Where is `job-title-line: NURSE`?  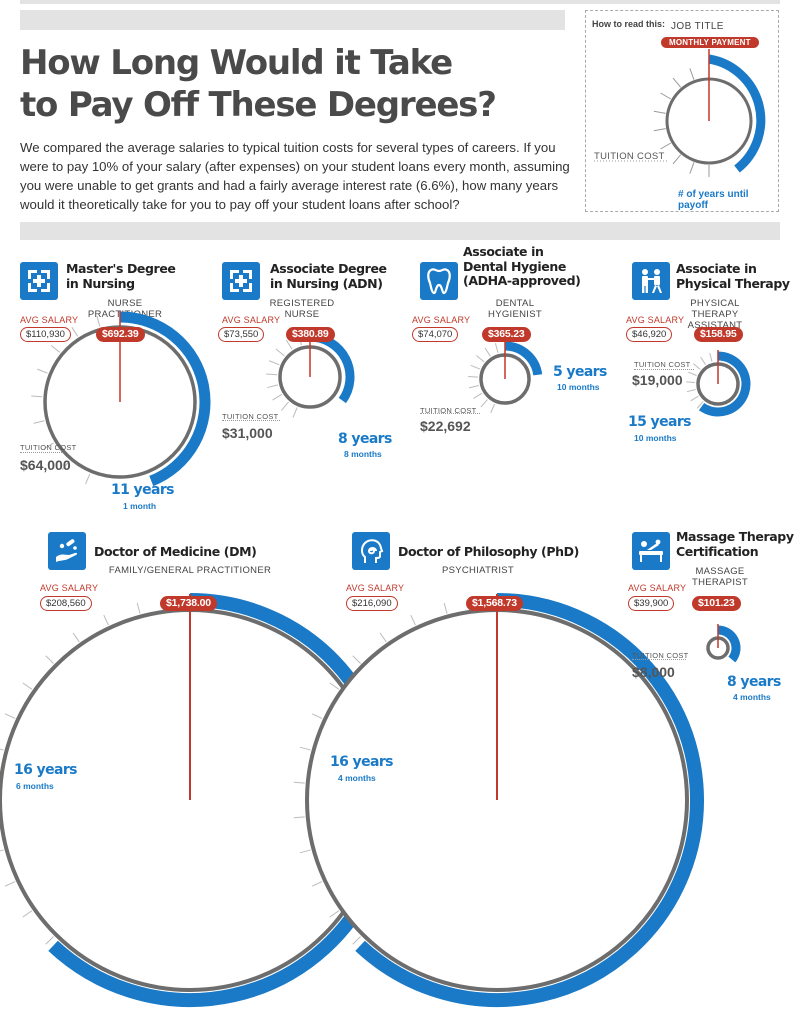
job-title-line: NURSE is located at coordinates (125, 303).